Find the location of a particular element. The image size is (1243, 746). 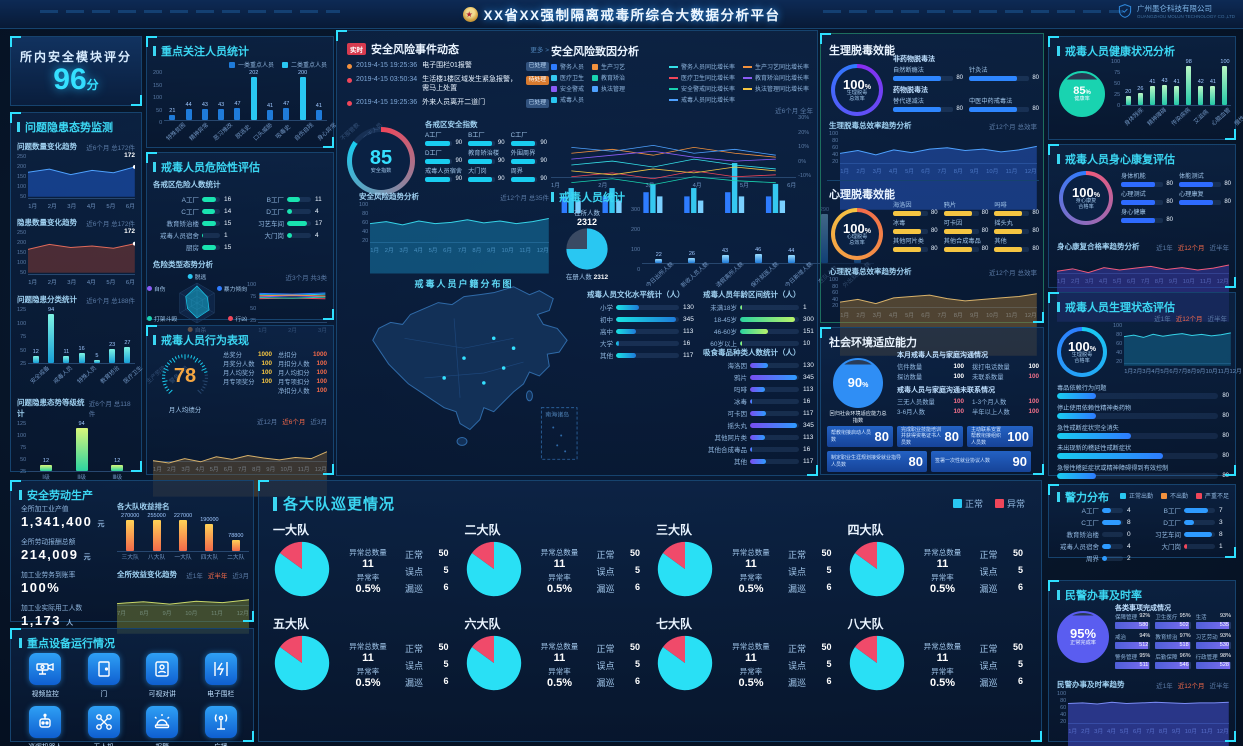

range-tab: 近12月 is located at coordinates (267, 422).